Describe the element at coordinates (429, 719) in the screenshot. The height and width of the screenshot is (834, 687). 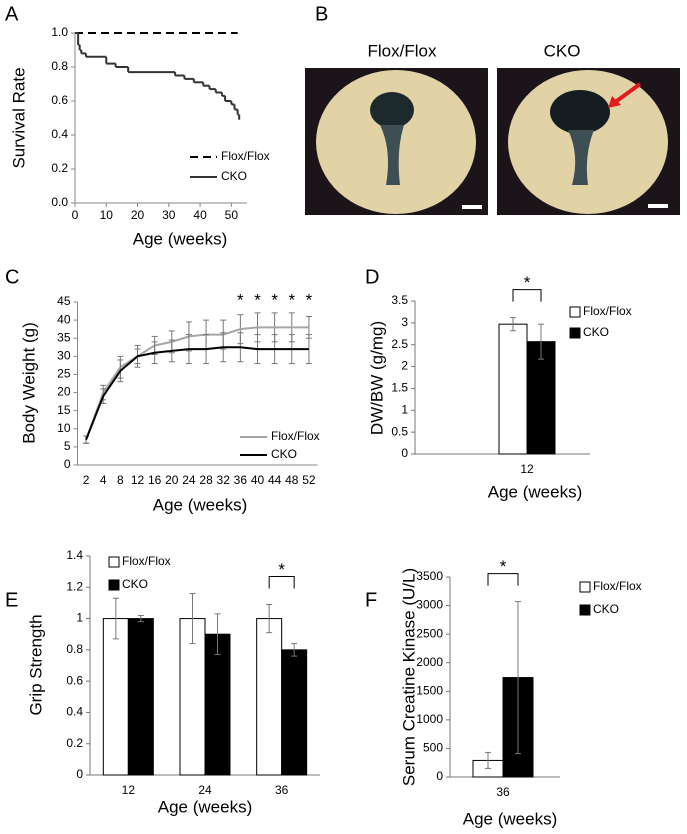
I see `y-tick-label: 1000` at that location.